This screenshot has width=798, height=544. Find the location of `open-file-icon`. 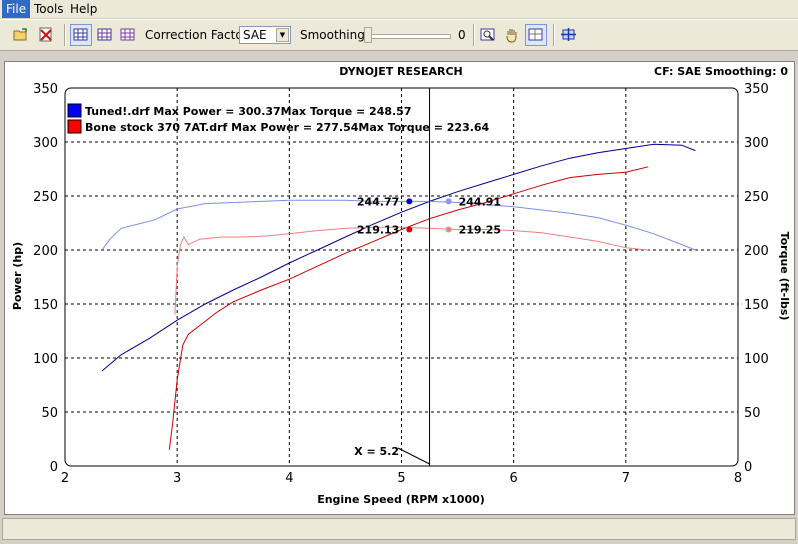

open-file-icon is located at coordinates (20, 34).